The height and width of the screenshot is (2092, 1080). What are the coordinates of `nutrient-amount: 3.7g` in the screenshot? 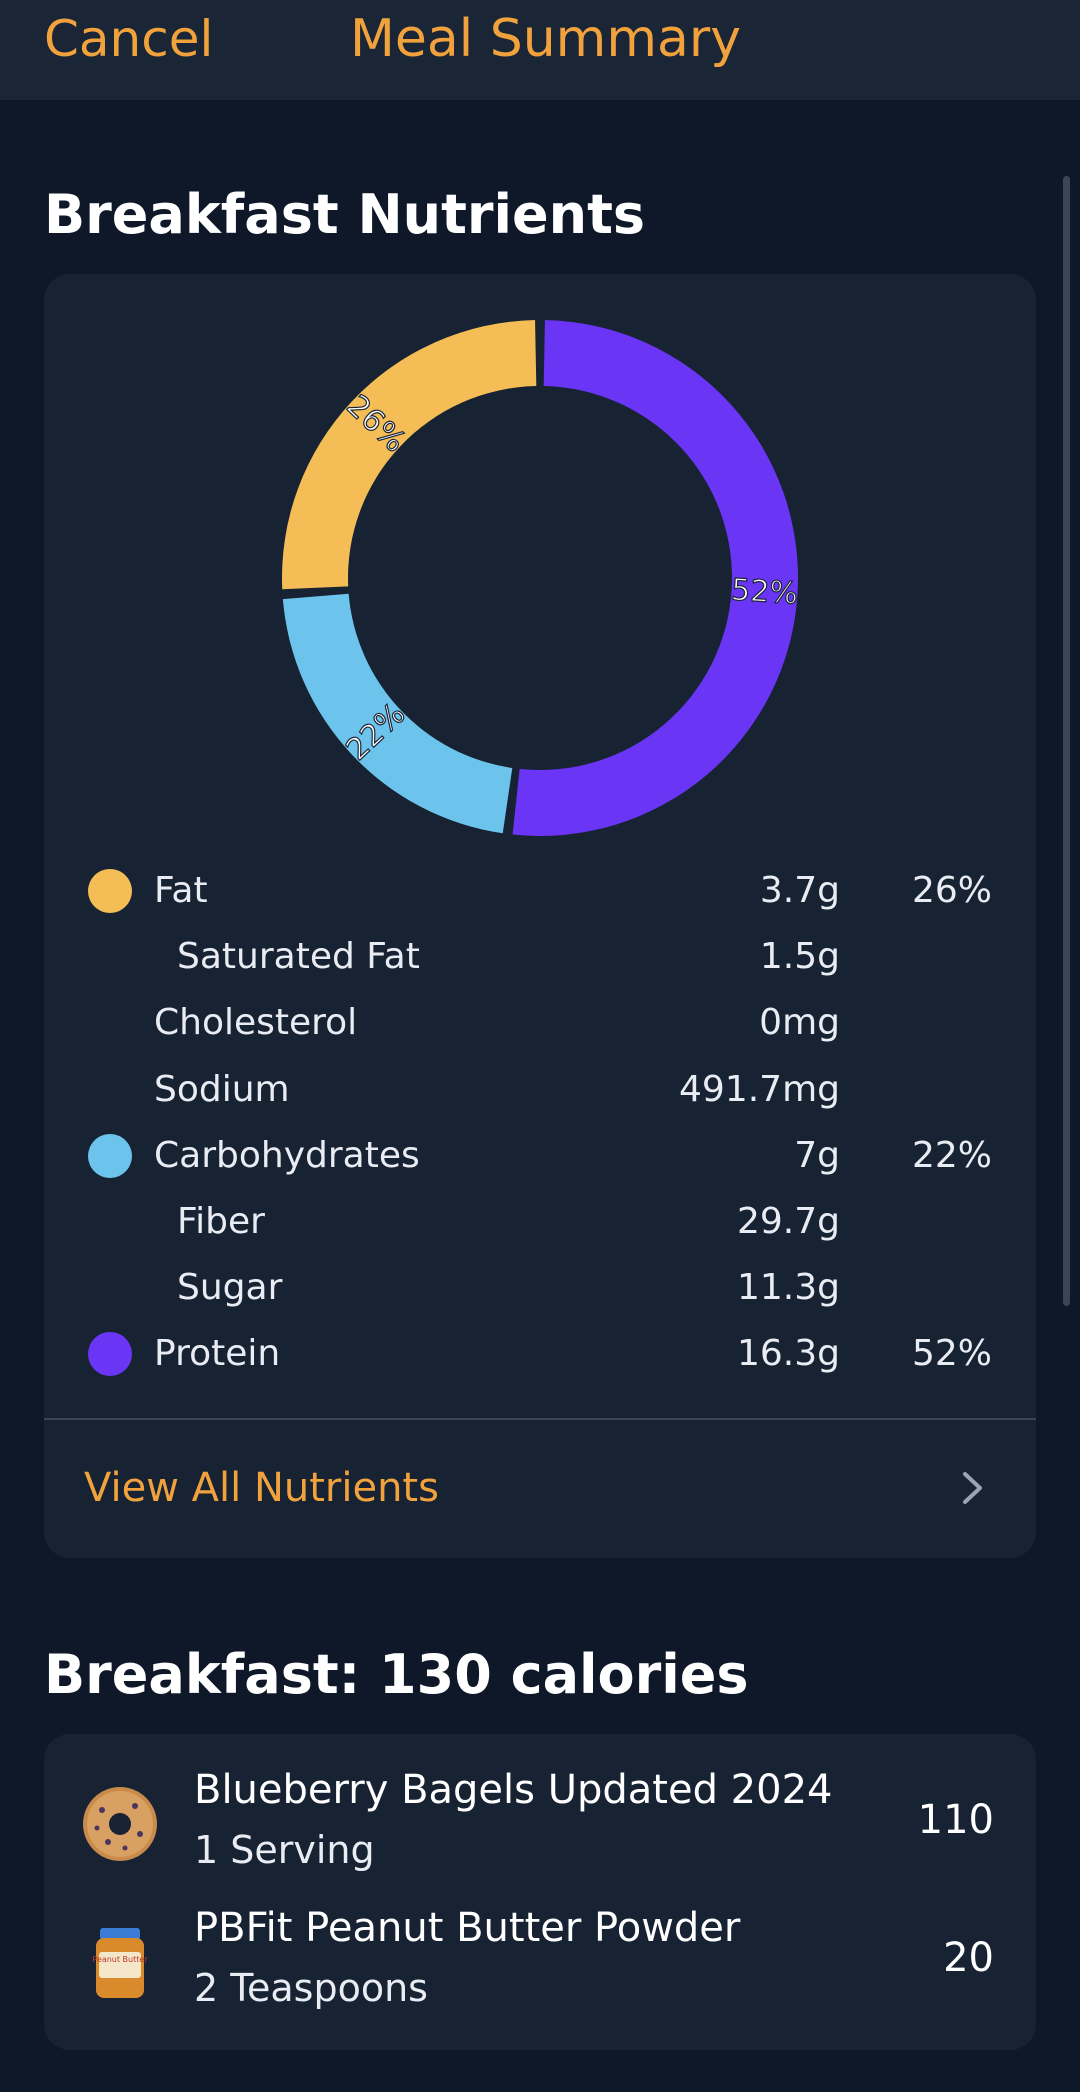 It's located at (799, 890).